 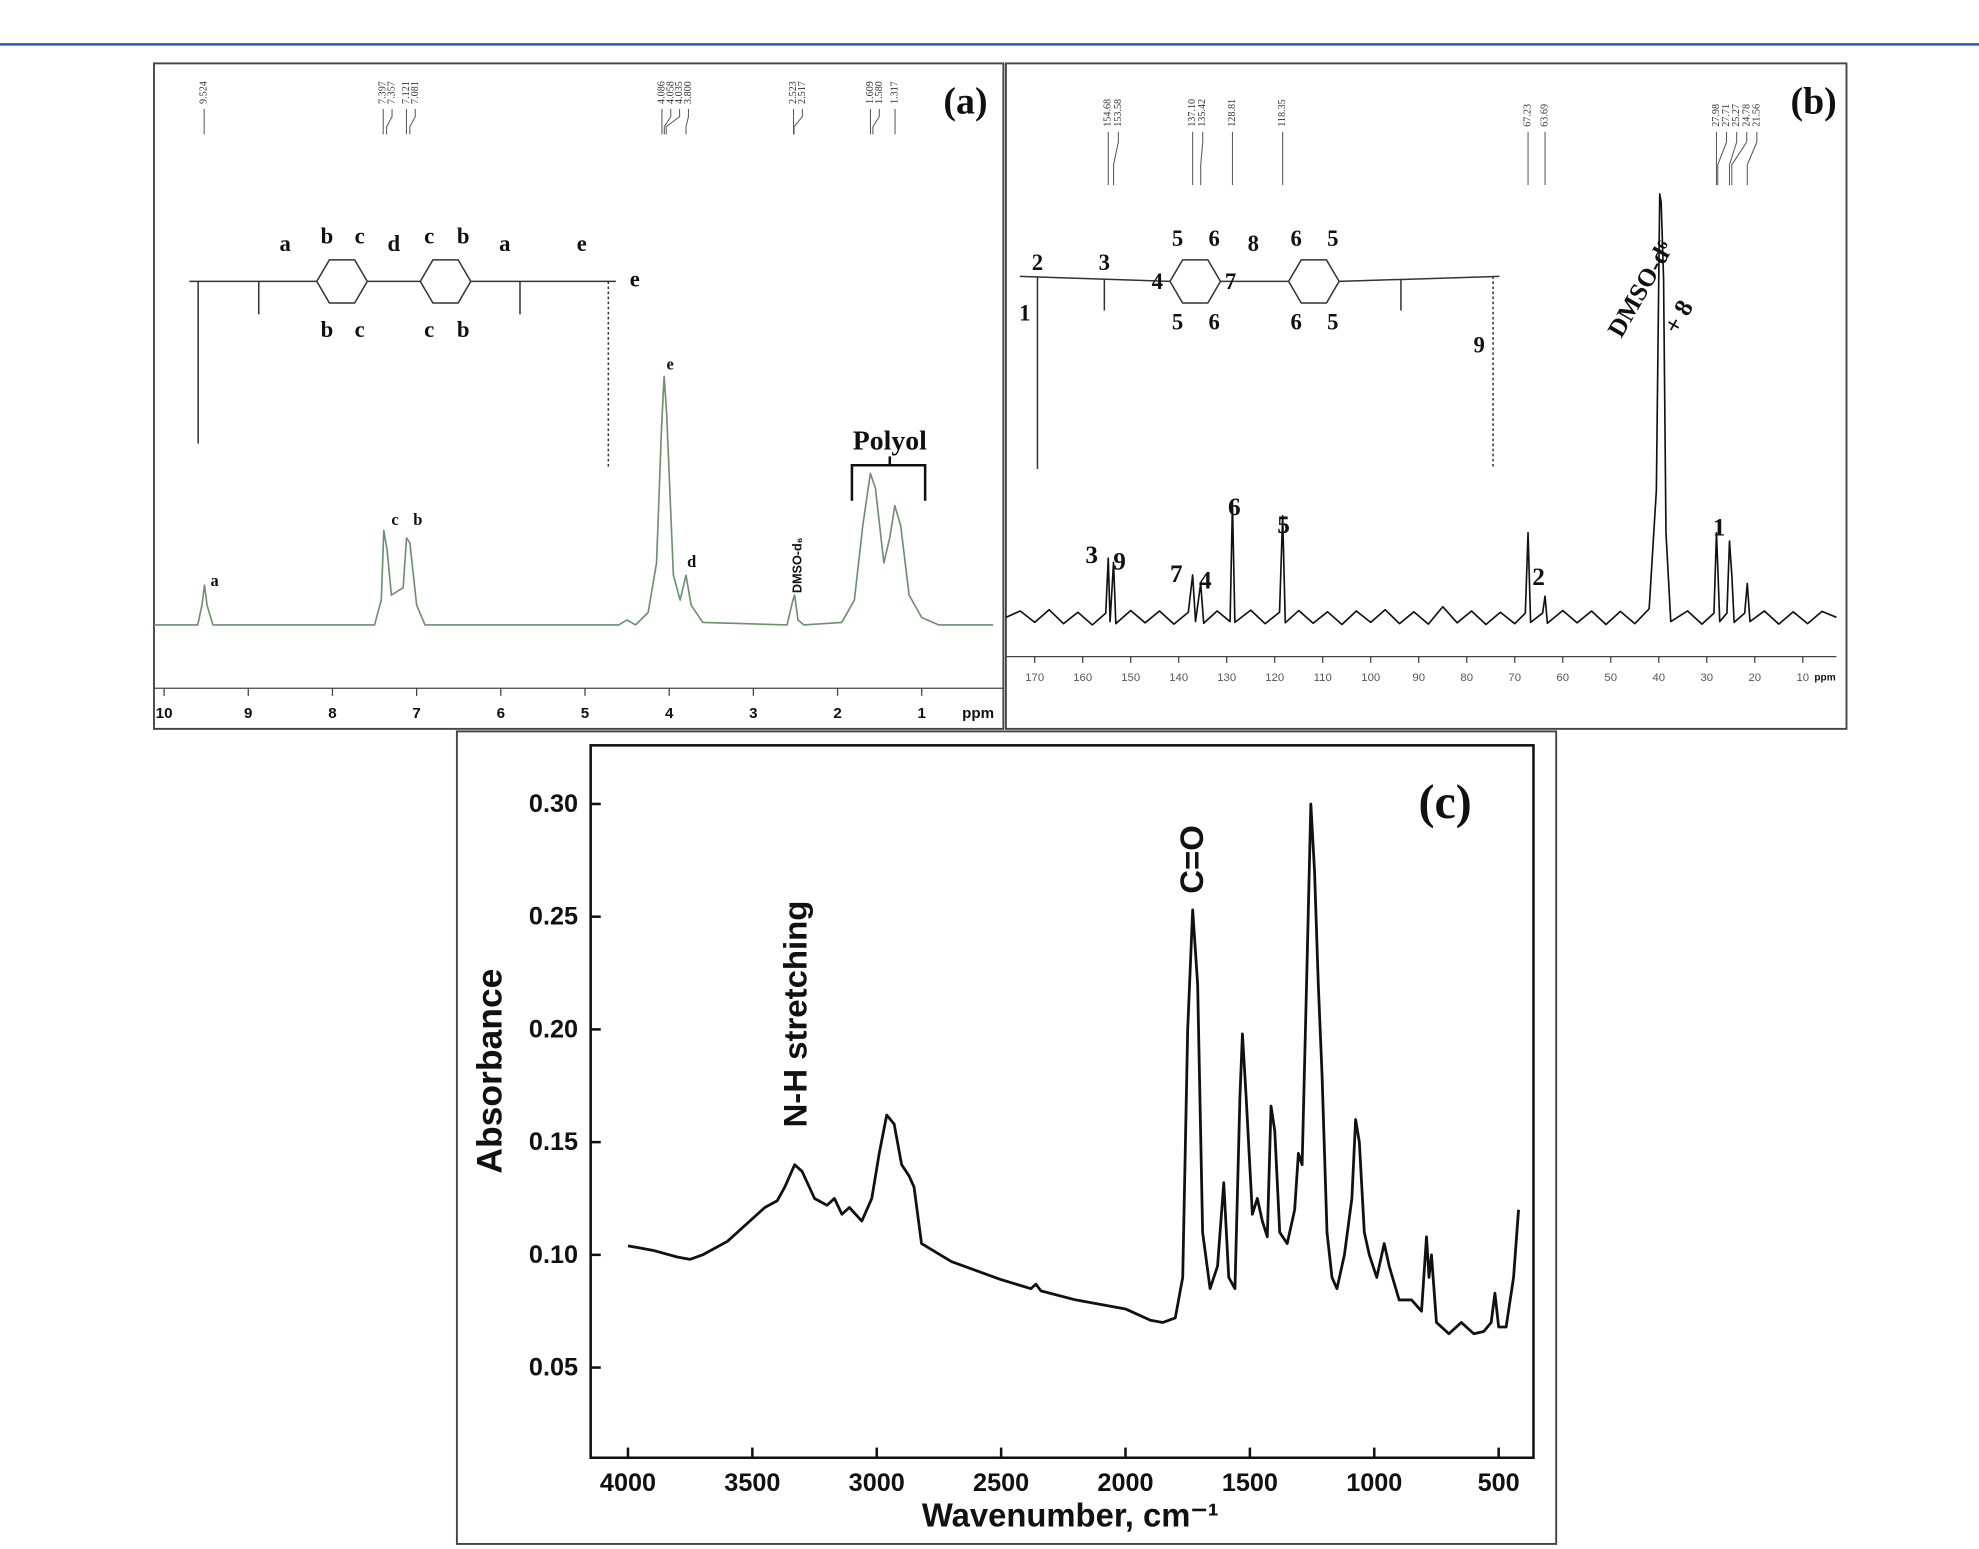 What do you see at coordinates (922, 713) in the screenshot?
I see `x-tick-label: 1` at bounding box center [922, 713].